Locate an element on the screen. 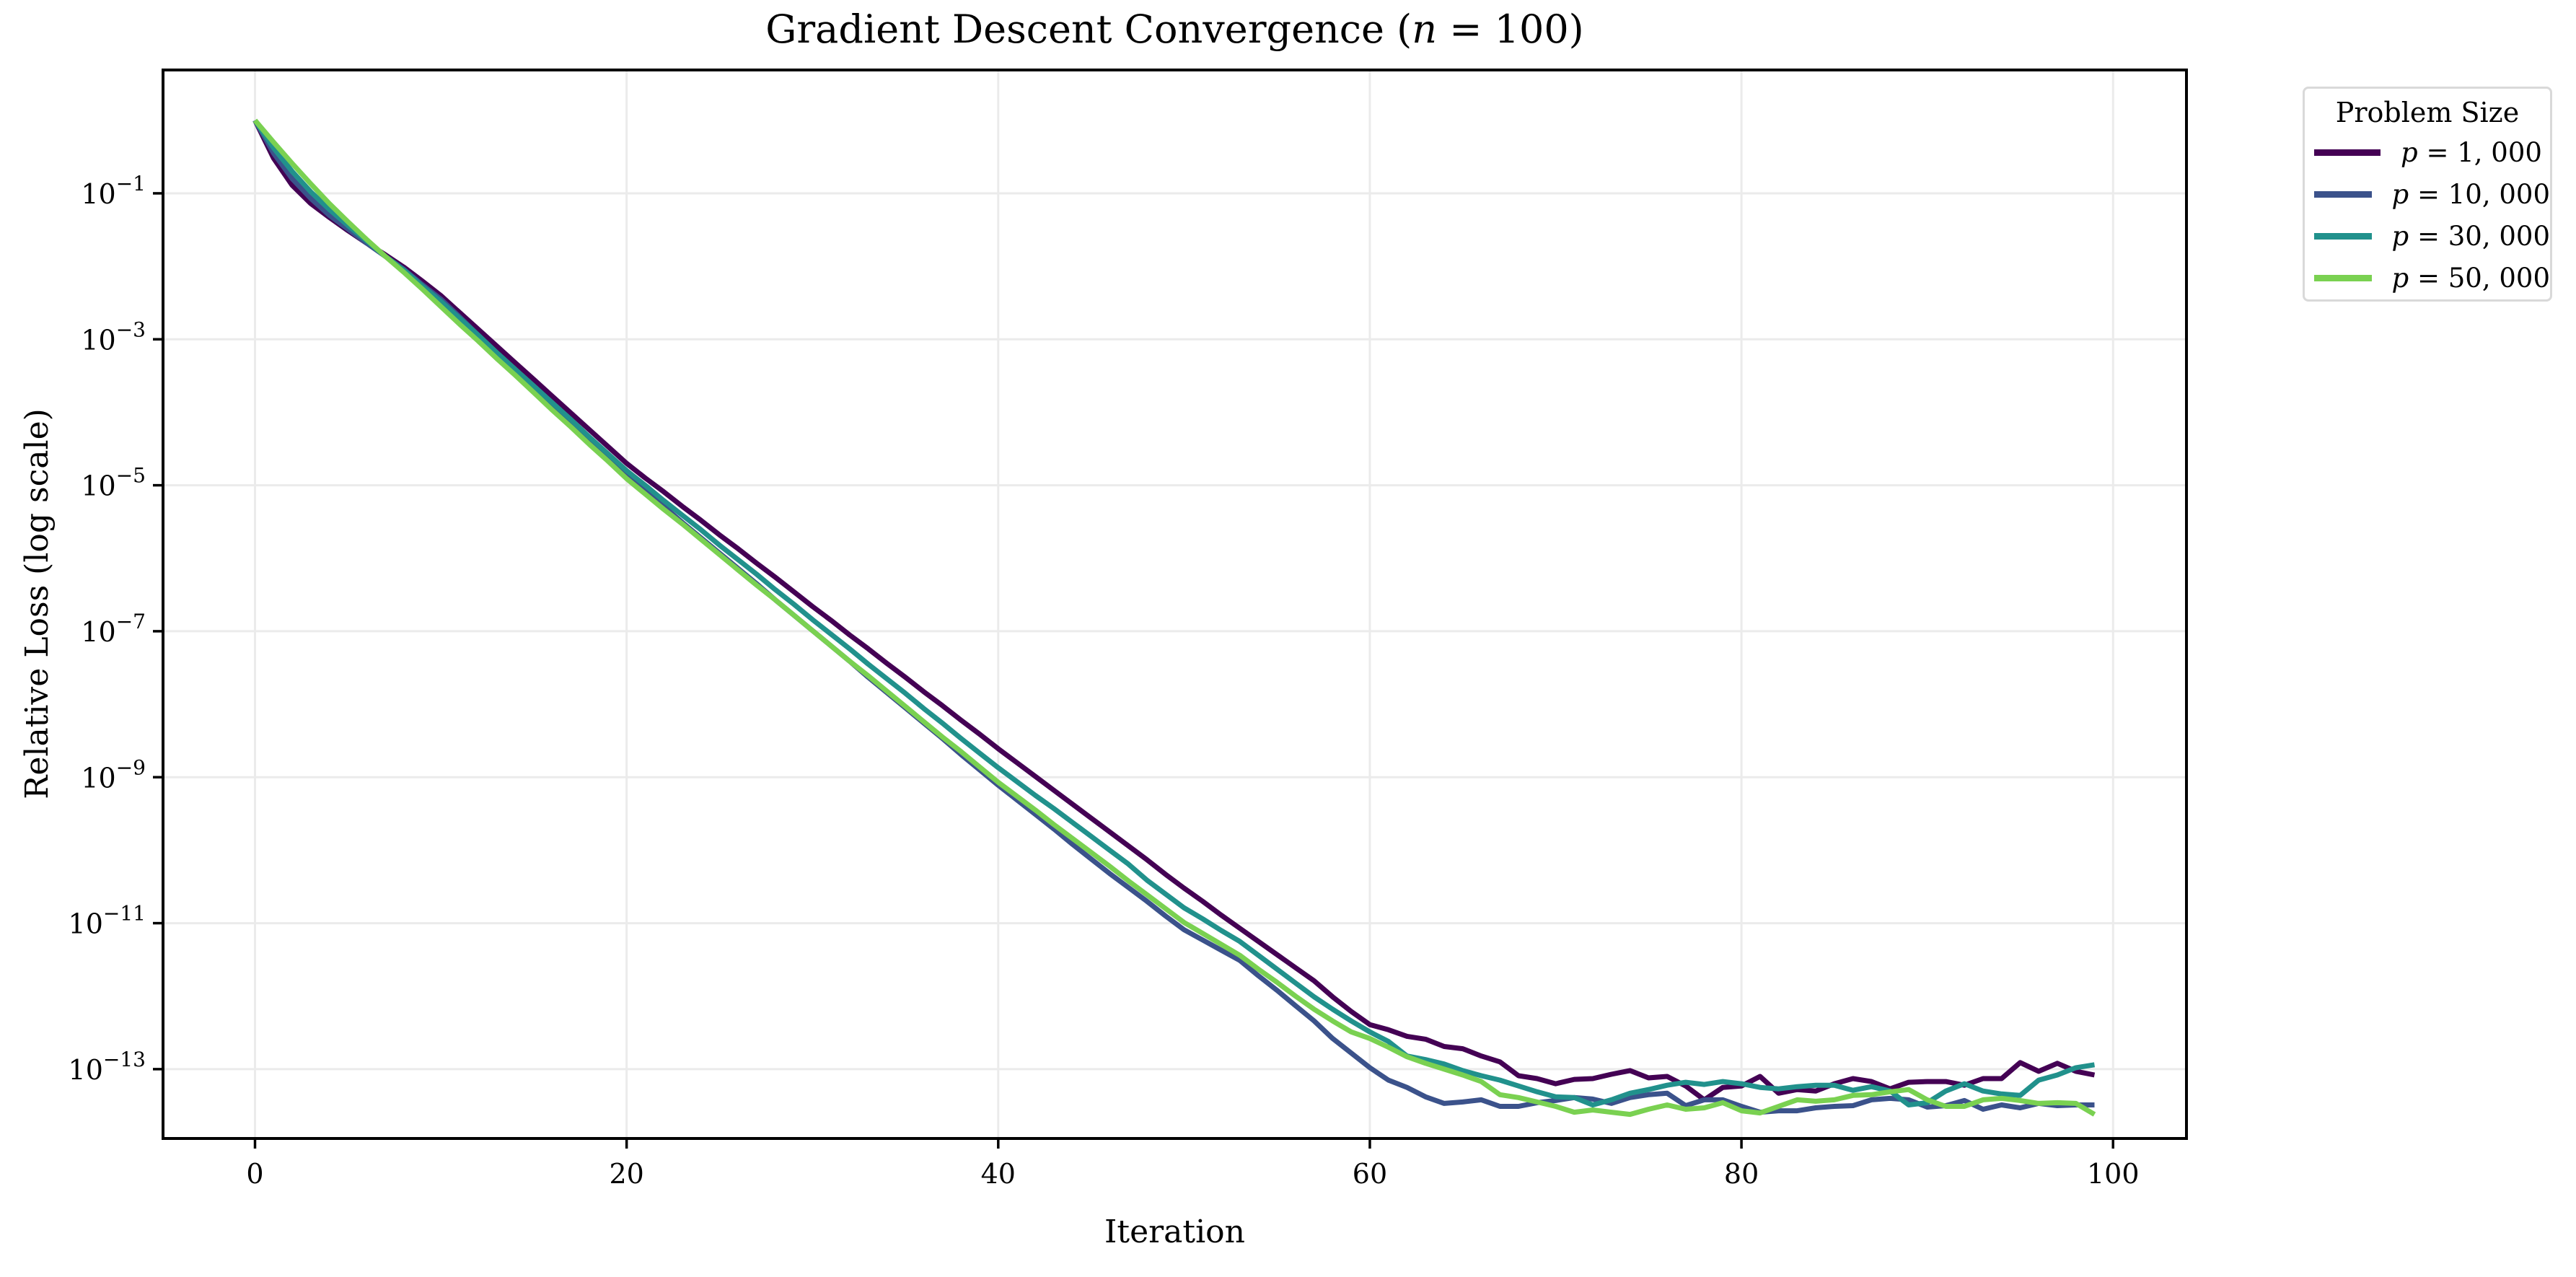 The image size is (2576, 1277). y-tick-label: 10⁻⁷ is located at coordinates (113, 629).